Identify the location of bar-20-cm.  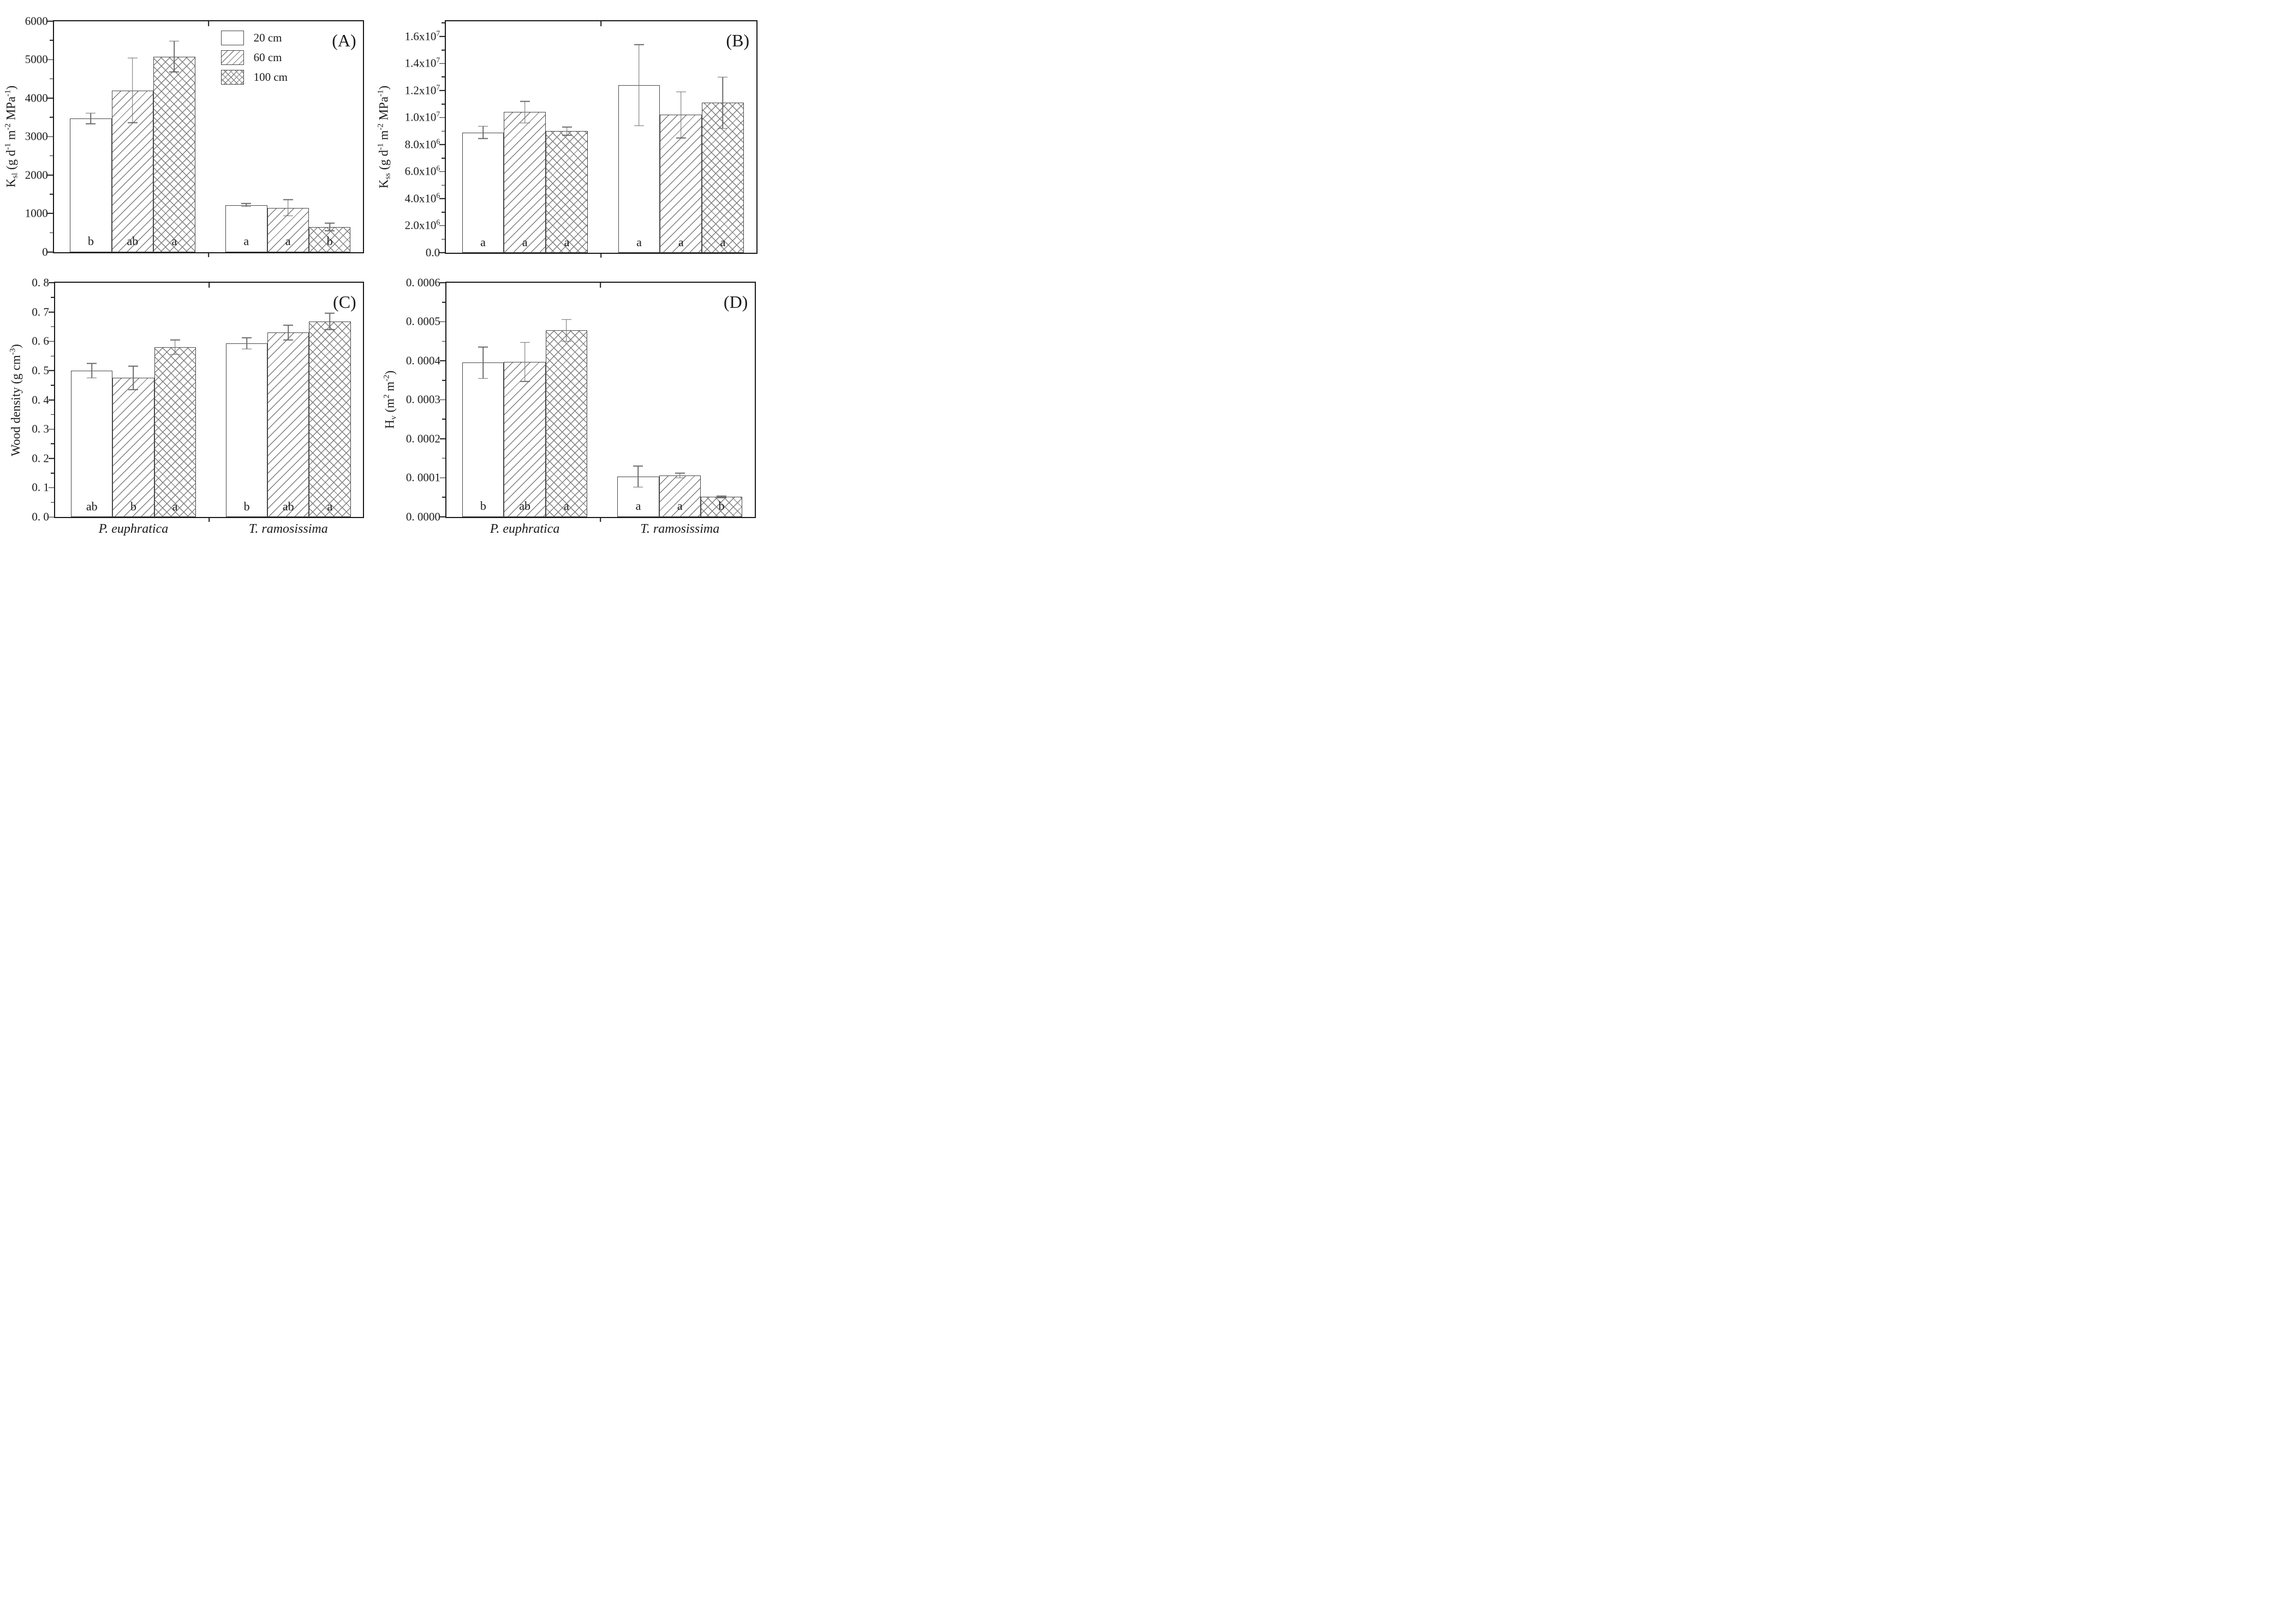
(92, 444).